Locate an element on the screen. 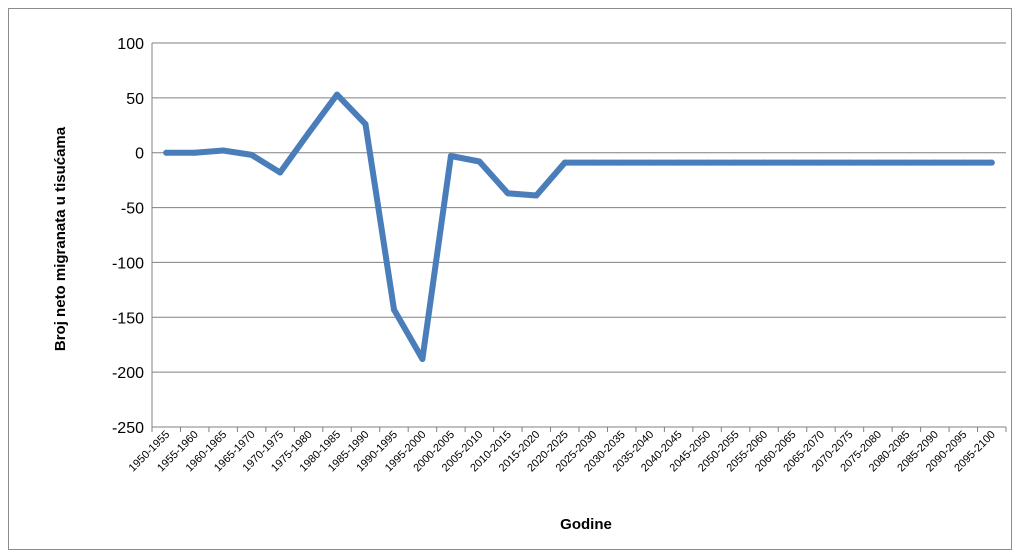  y-tick-label: -150 is located at coordinates (128, 318).